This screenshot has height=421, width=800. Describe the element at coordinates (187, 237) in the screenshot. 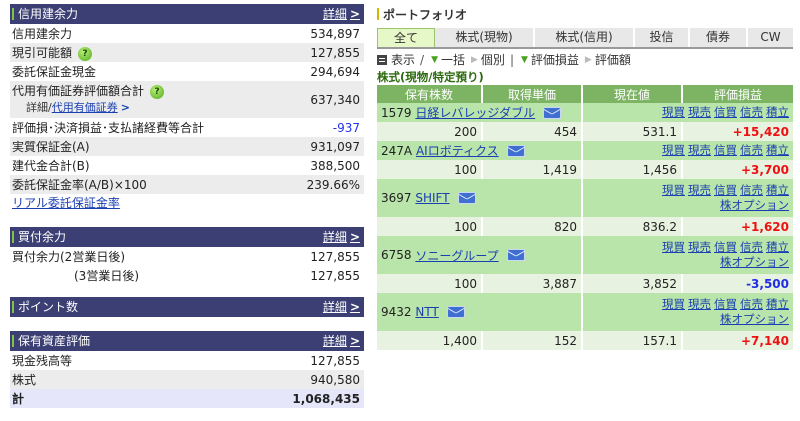

I see `buying-power-header: 買付余力 詳細 >` at that location.